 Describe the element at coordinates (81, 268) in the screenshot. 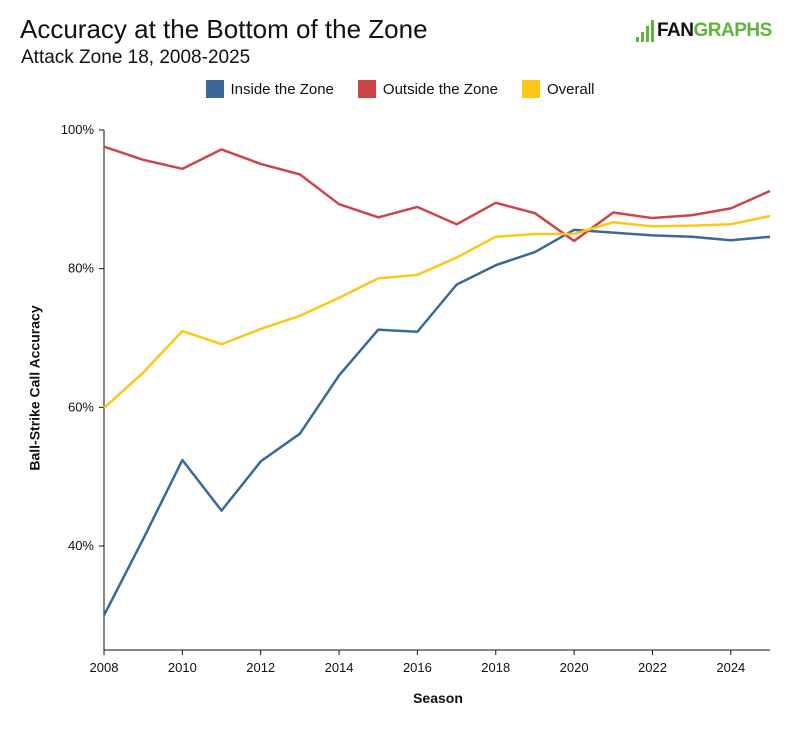

I see `y-tick-label: 80%` at that location.